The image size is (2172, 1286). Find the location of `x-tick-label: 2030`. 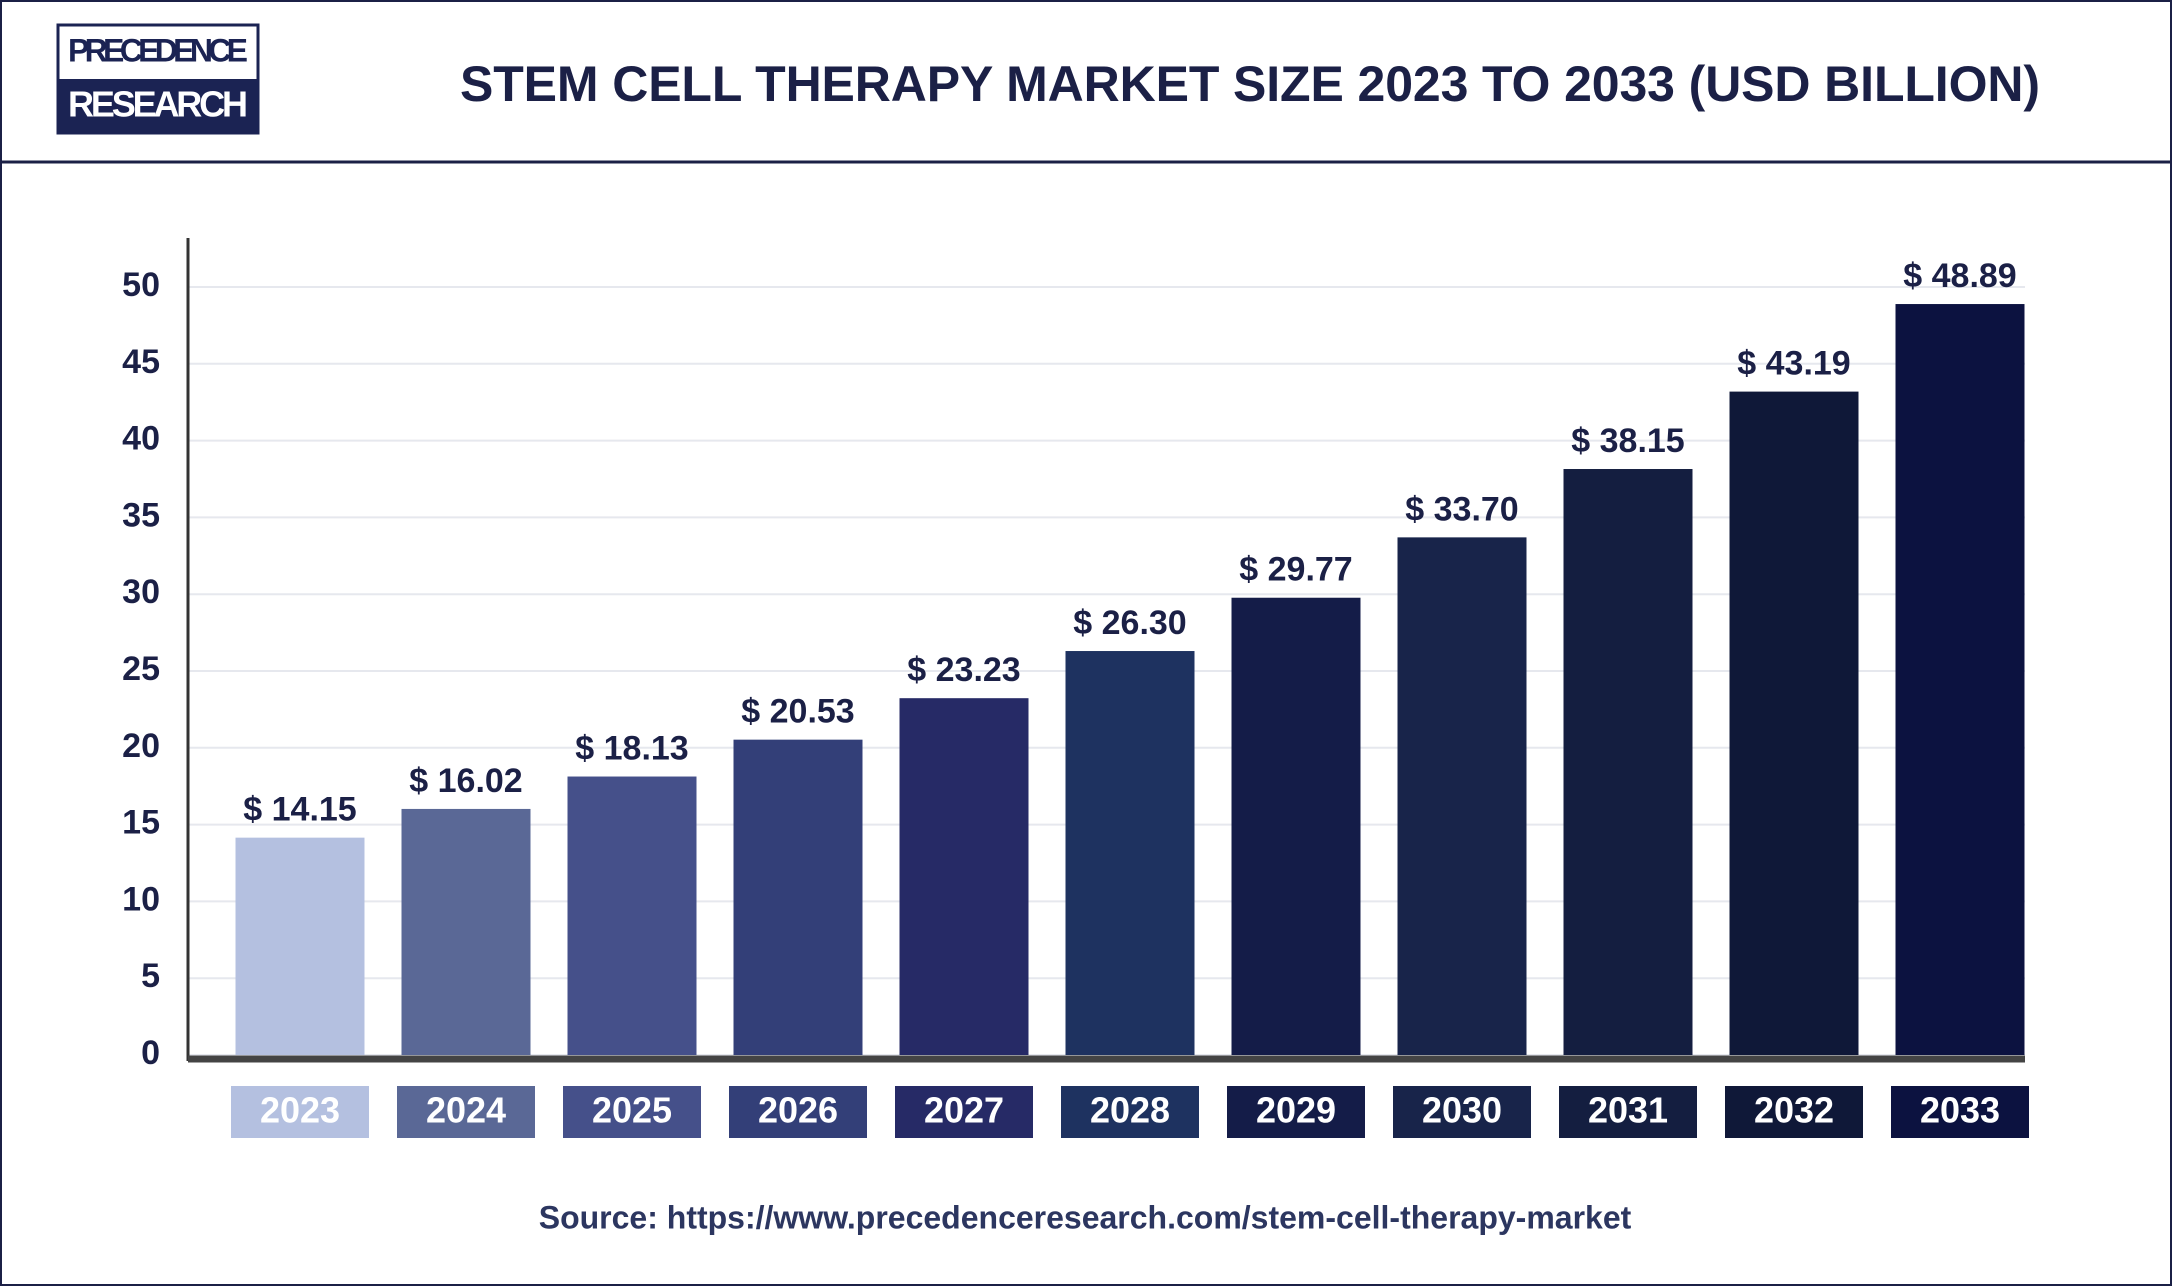

x-tick-label: 2030 is located at coordinates (1462, 1110).